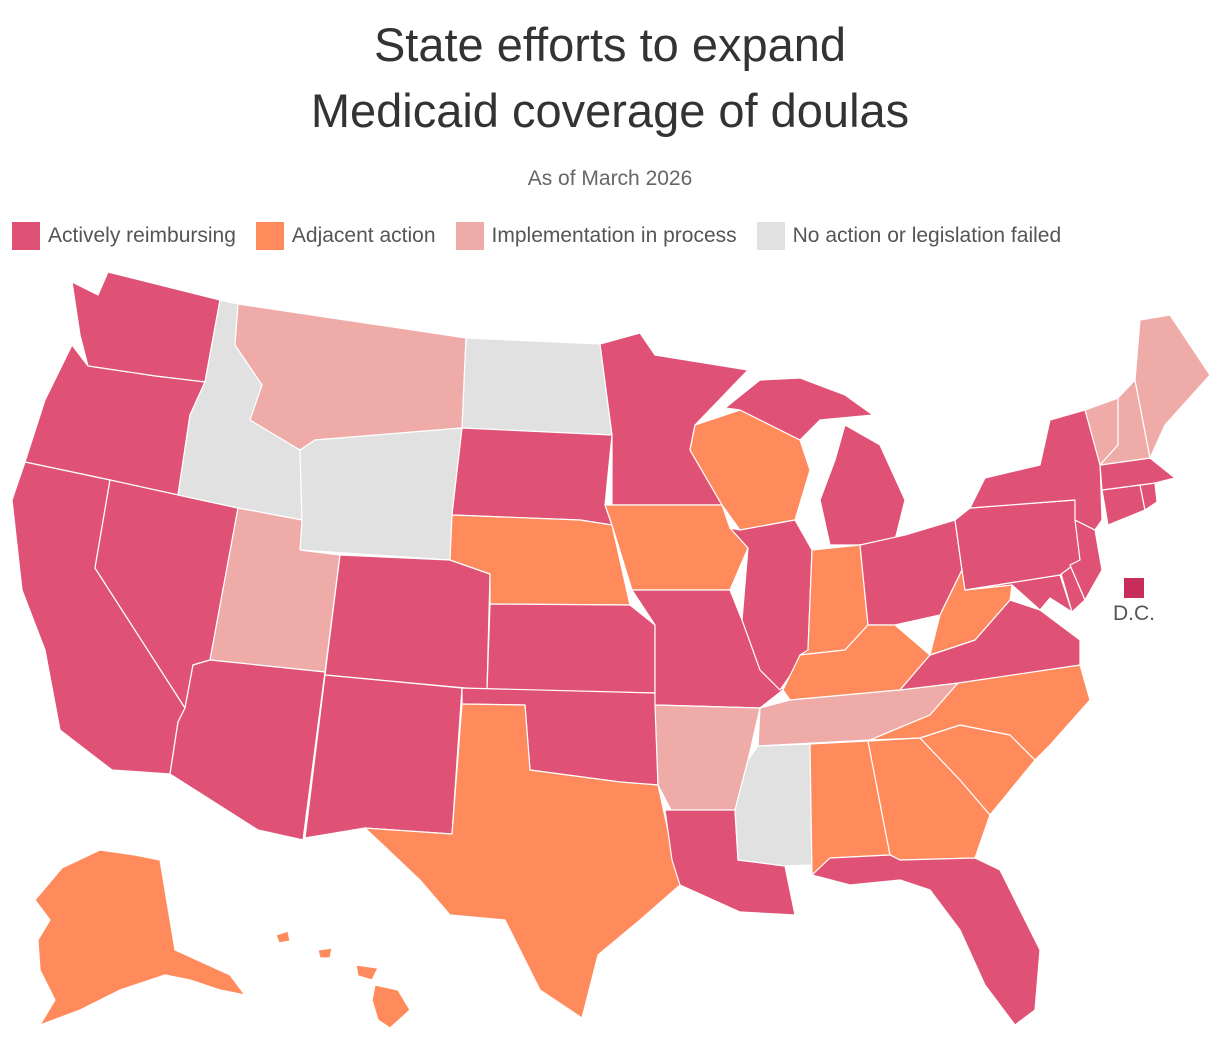 The width and height of the screenshot is (1220, 1038). Describe the element at coordinates (343, 979) in the screenshot. I see `state-hawaii` at that location.